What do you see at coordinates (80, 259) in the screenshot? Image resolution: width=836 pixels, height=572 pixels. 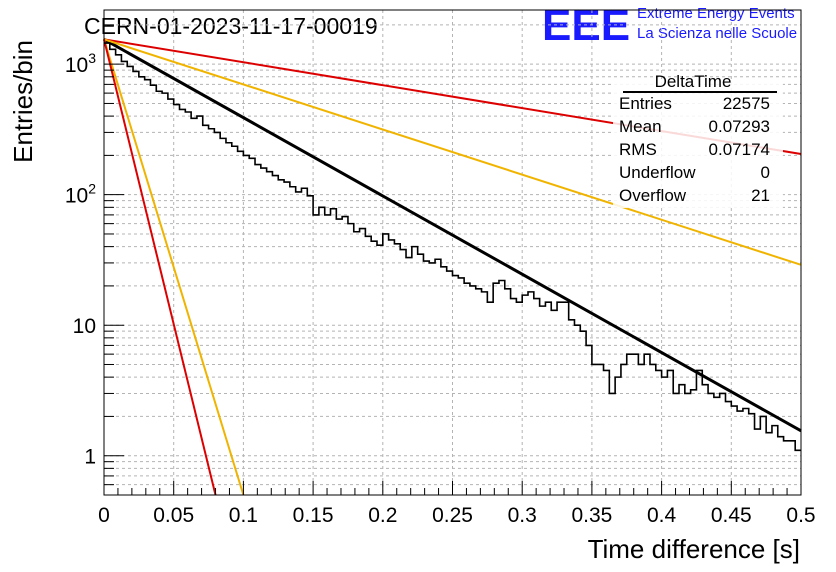 I see `y-tick-labels: 1 10 10² 10³` at bounding box center [80, 259].